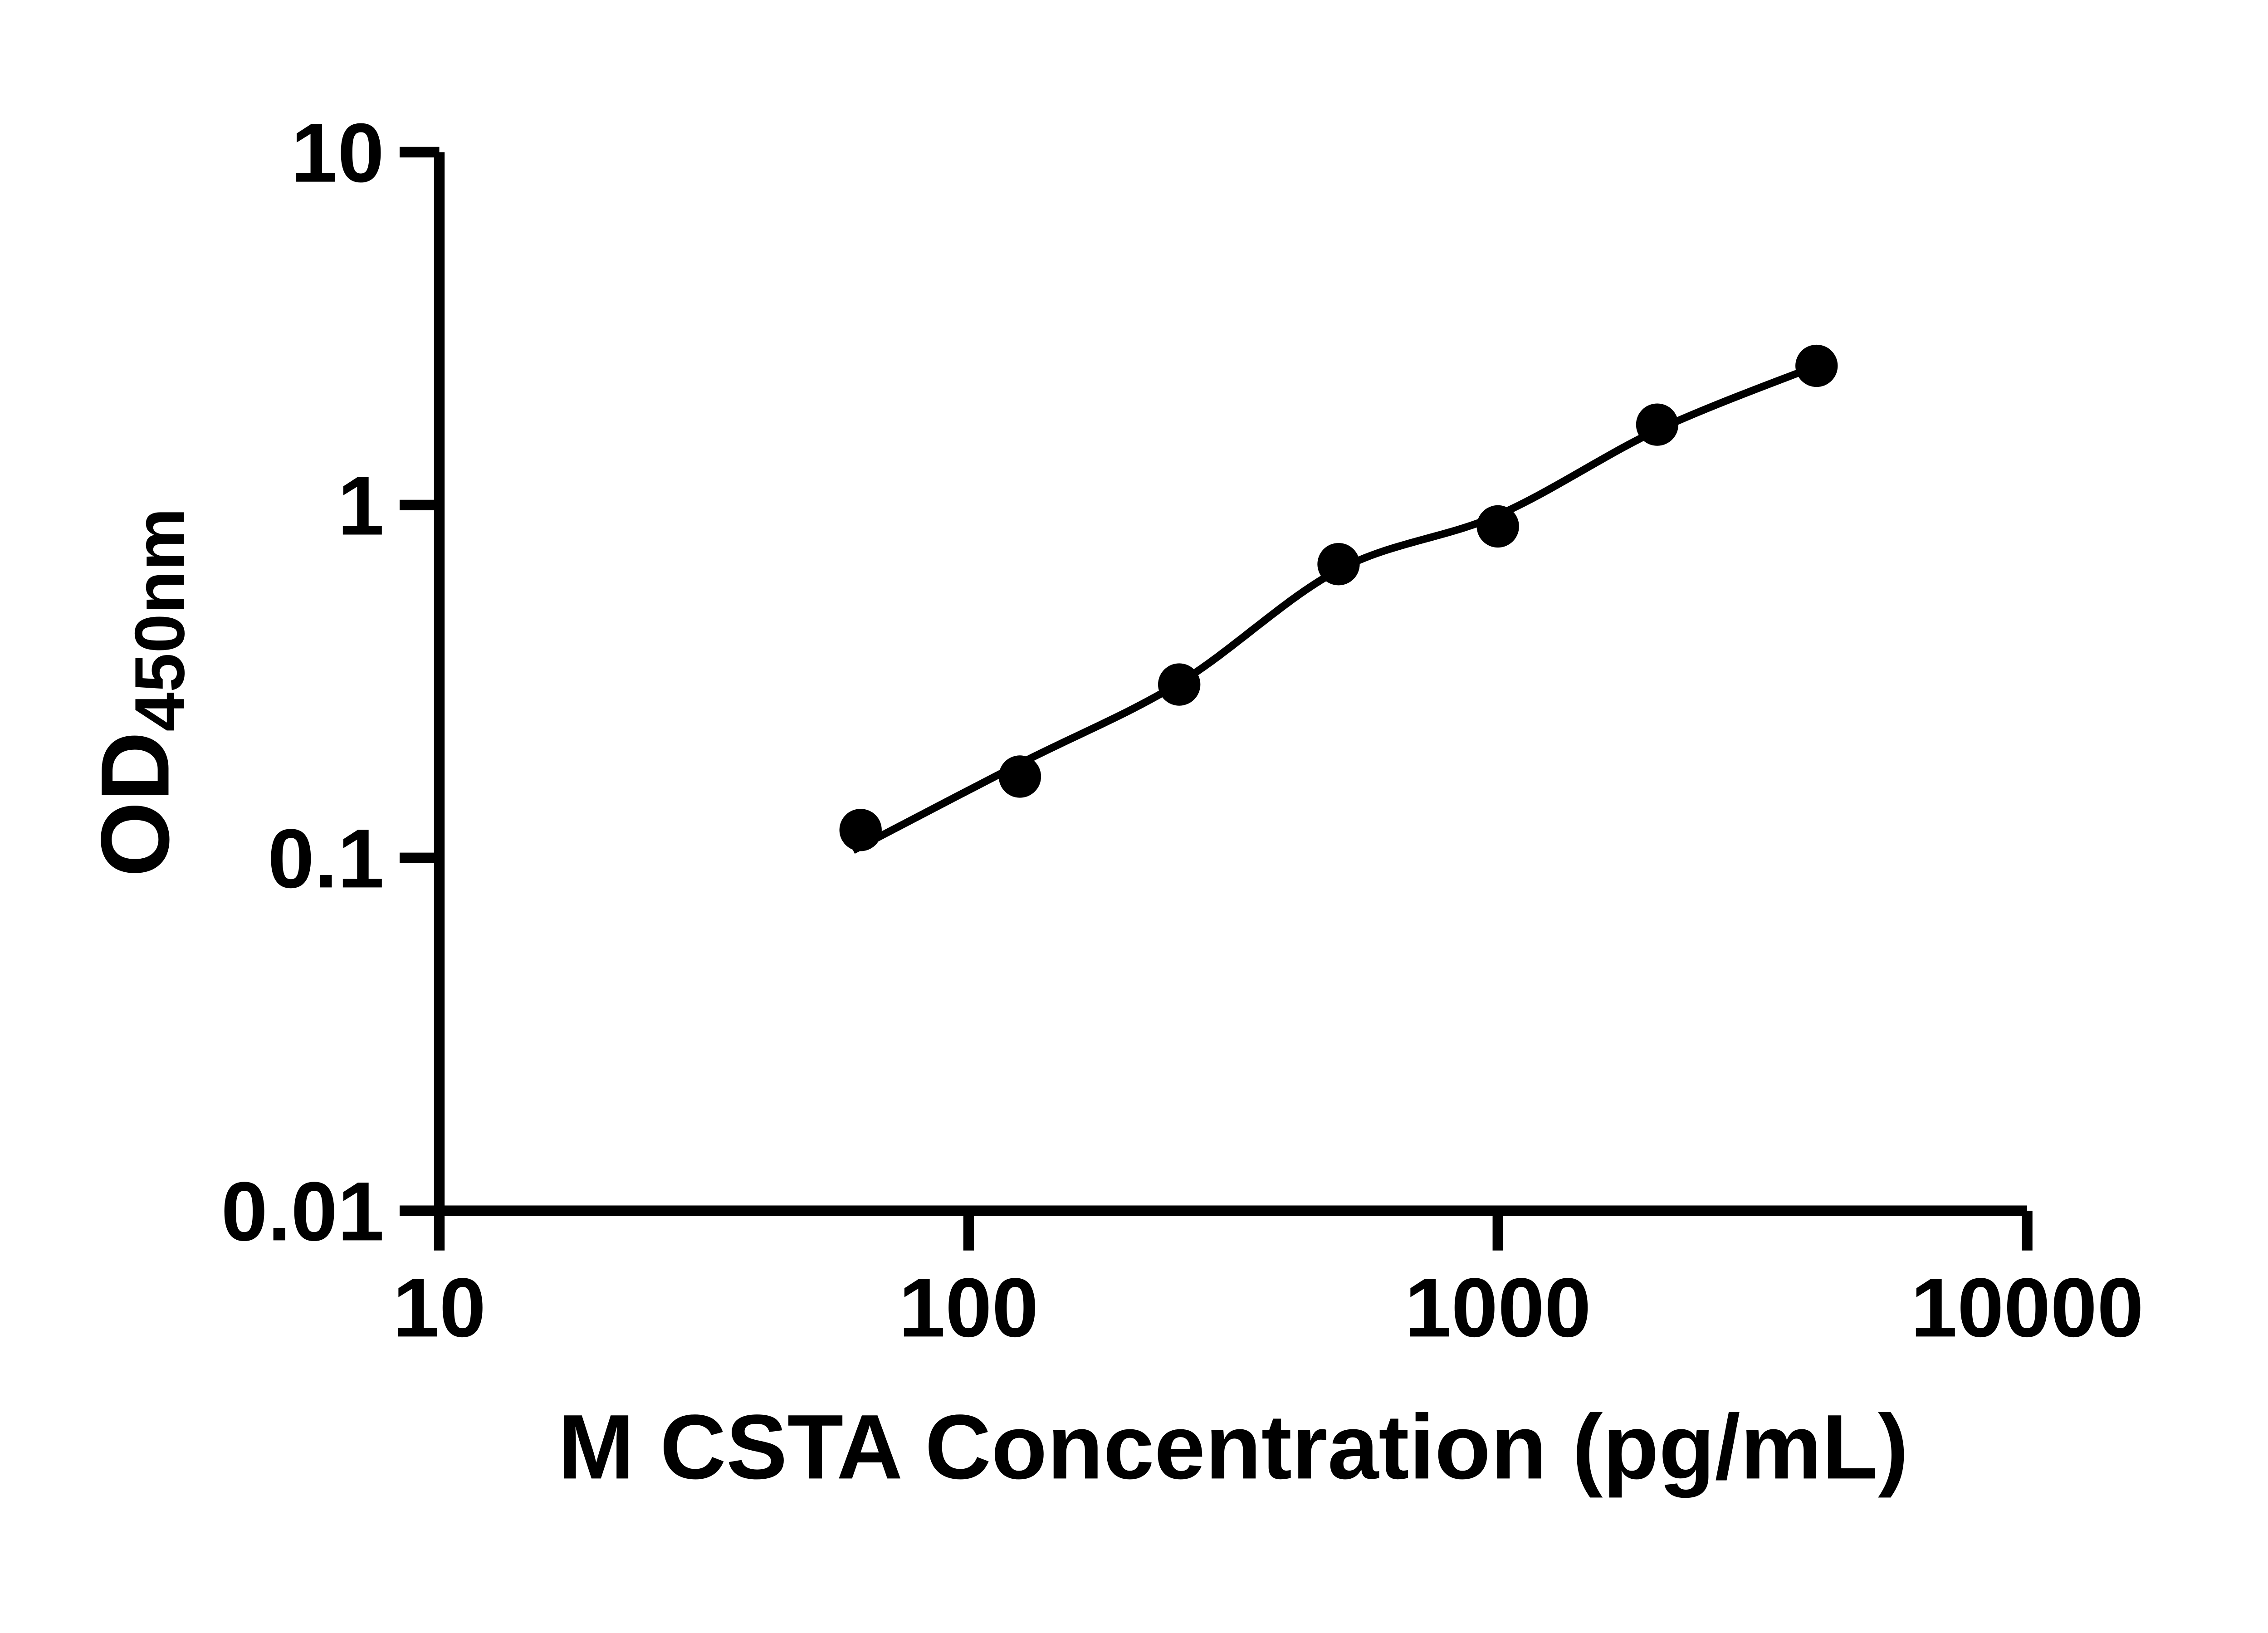 This screenshot has width=2268, height=1633. I want to click on y-axis-title: OD450nm, so click(140, 692).